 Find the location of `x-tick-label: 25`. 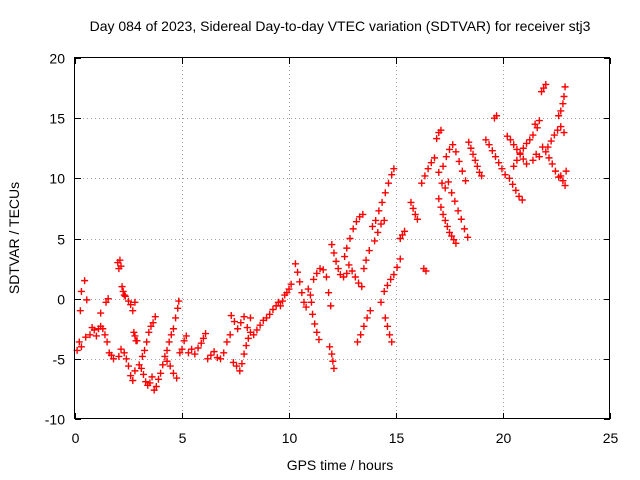

x-tick-label: 25 is located at coordinates (611, 438).